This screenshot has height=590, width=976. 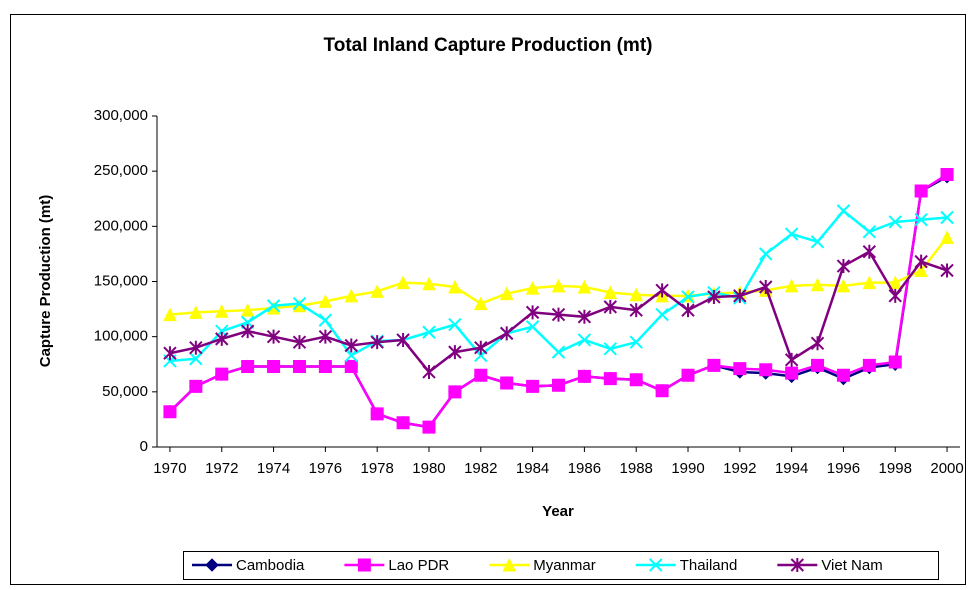 I want to click on x-tick-label: 1992, so click(x=739, y=468).